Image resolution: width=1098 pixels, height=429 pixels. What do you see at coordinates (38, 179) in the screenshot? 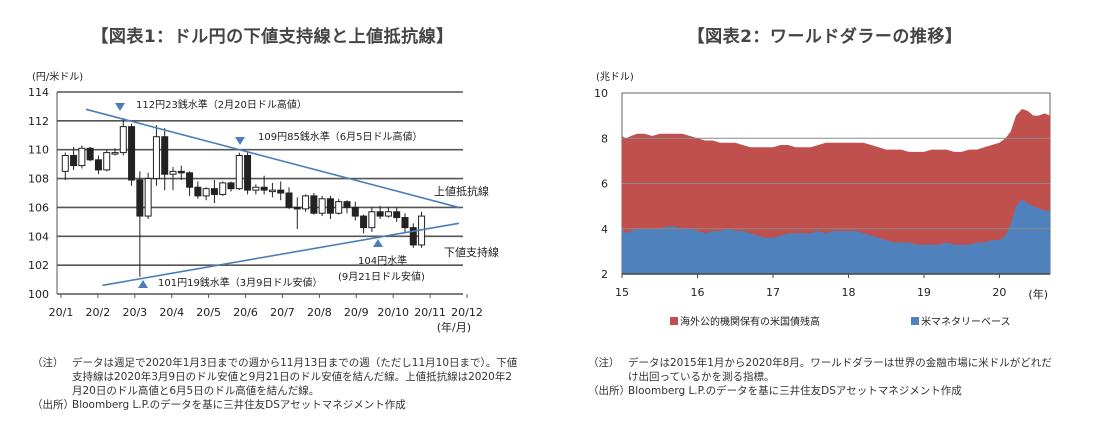
I see `y-tick-label: 108` at bounding box center [38, 179].